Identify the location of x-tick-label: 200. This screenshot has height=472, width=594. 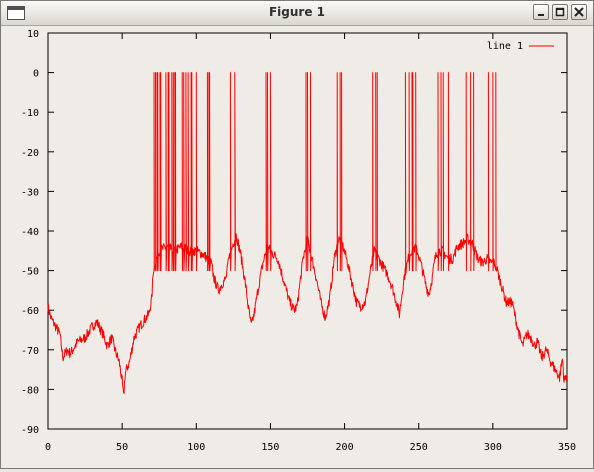
(345, 447).